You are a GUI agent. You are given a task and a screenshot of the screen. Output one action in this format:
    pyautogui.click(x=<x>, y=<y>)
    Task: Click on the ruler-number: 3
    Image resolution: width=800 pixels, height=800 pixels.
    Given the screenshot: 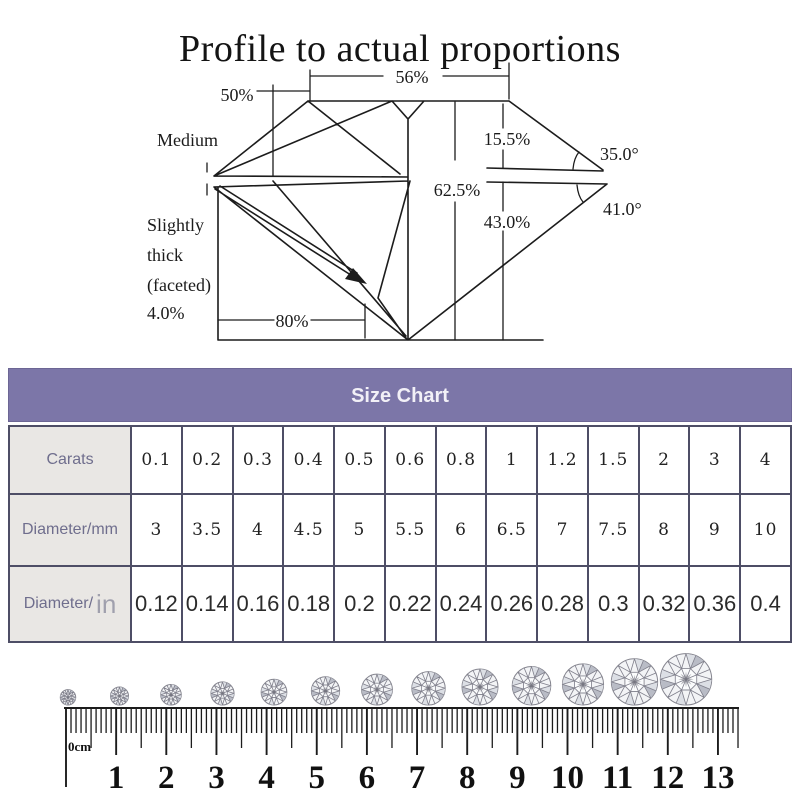 What is the action you would take?
    pyautogui.click(x=216, y=778)
    